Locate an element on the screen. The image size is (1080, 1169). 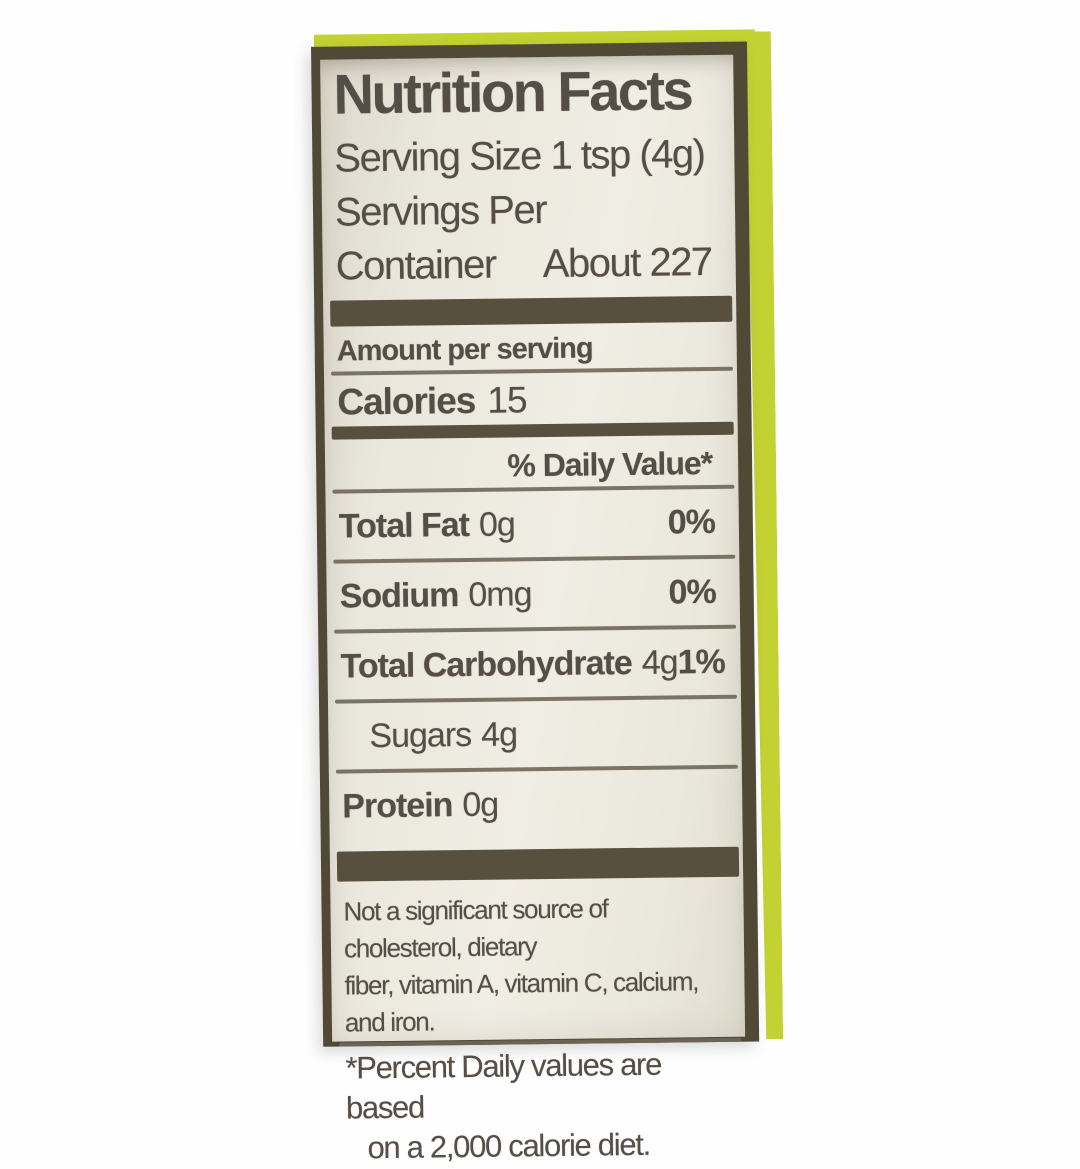
nutrient-daily-value: 1% is located at coordinates (701, 662).